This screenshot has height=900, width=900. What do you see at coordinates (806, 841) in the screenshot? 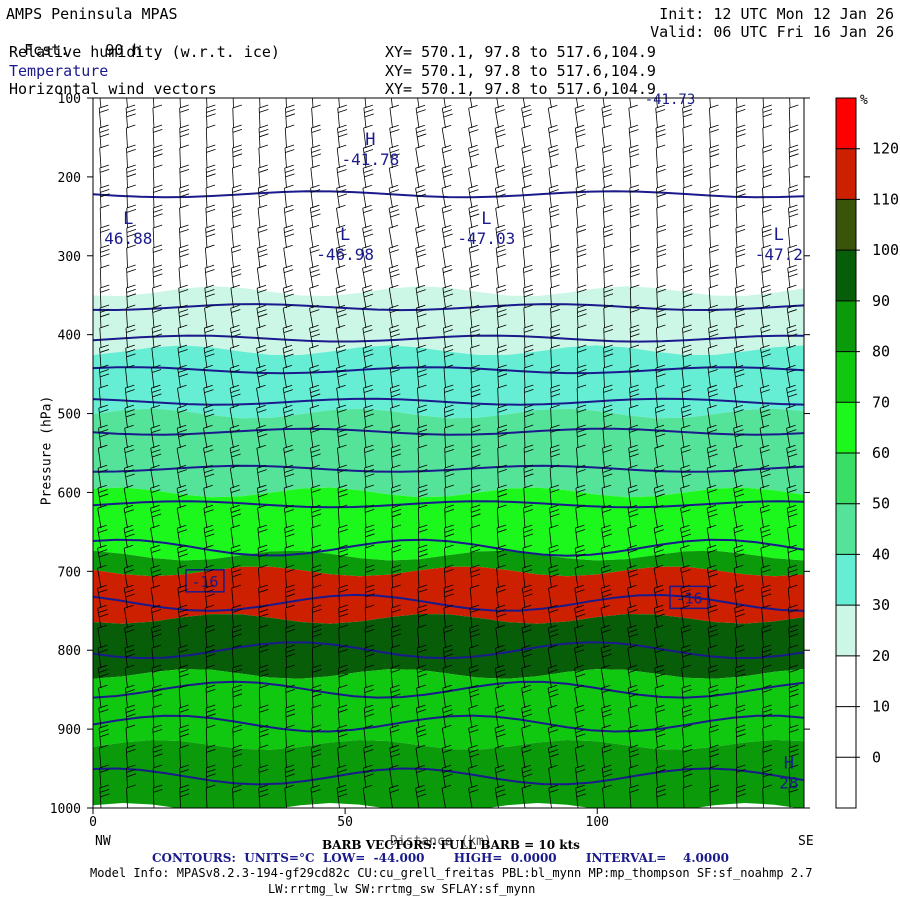
I see `x-end-right: SE` at bounding box center [806, 841].